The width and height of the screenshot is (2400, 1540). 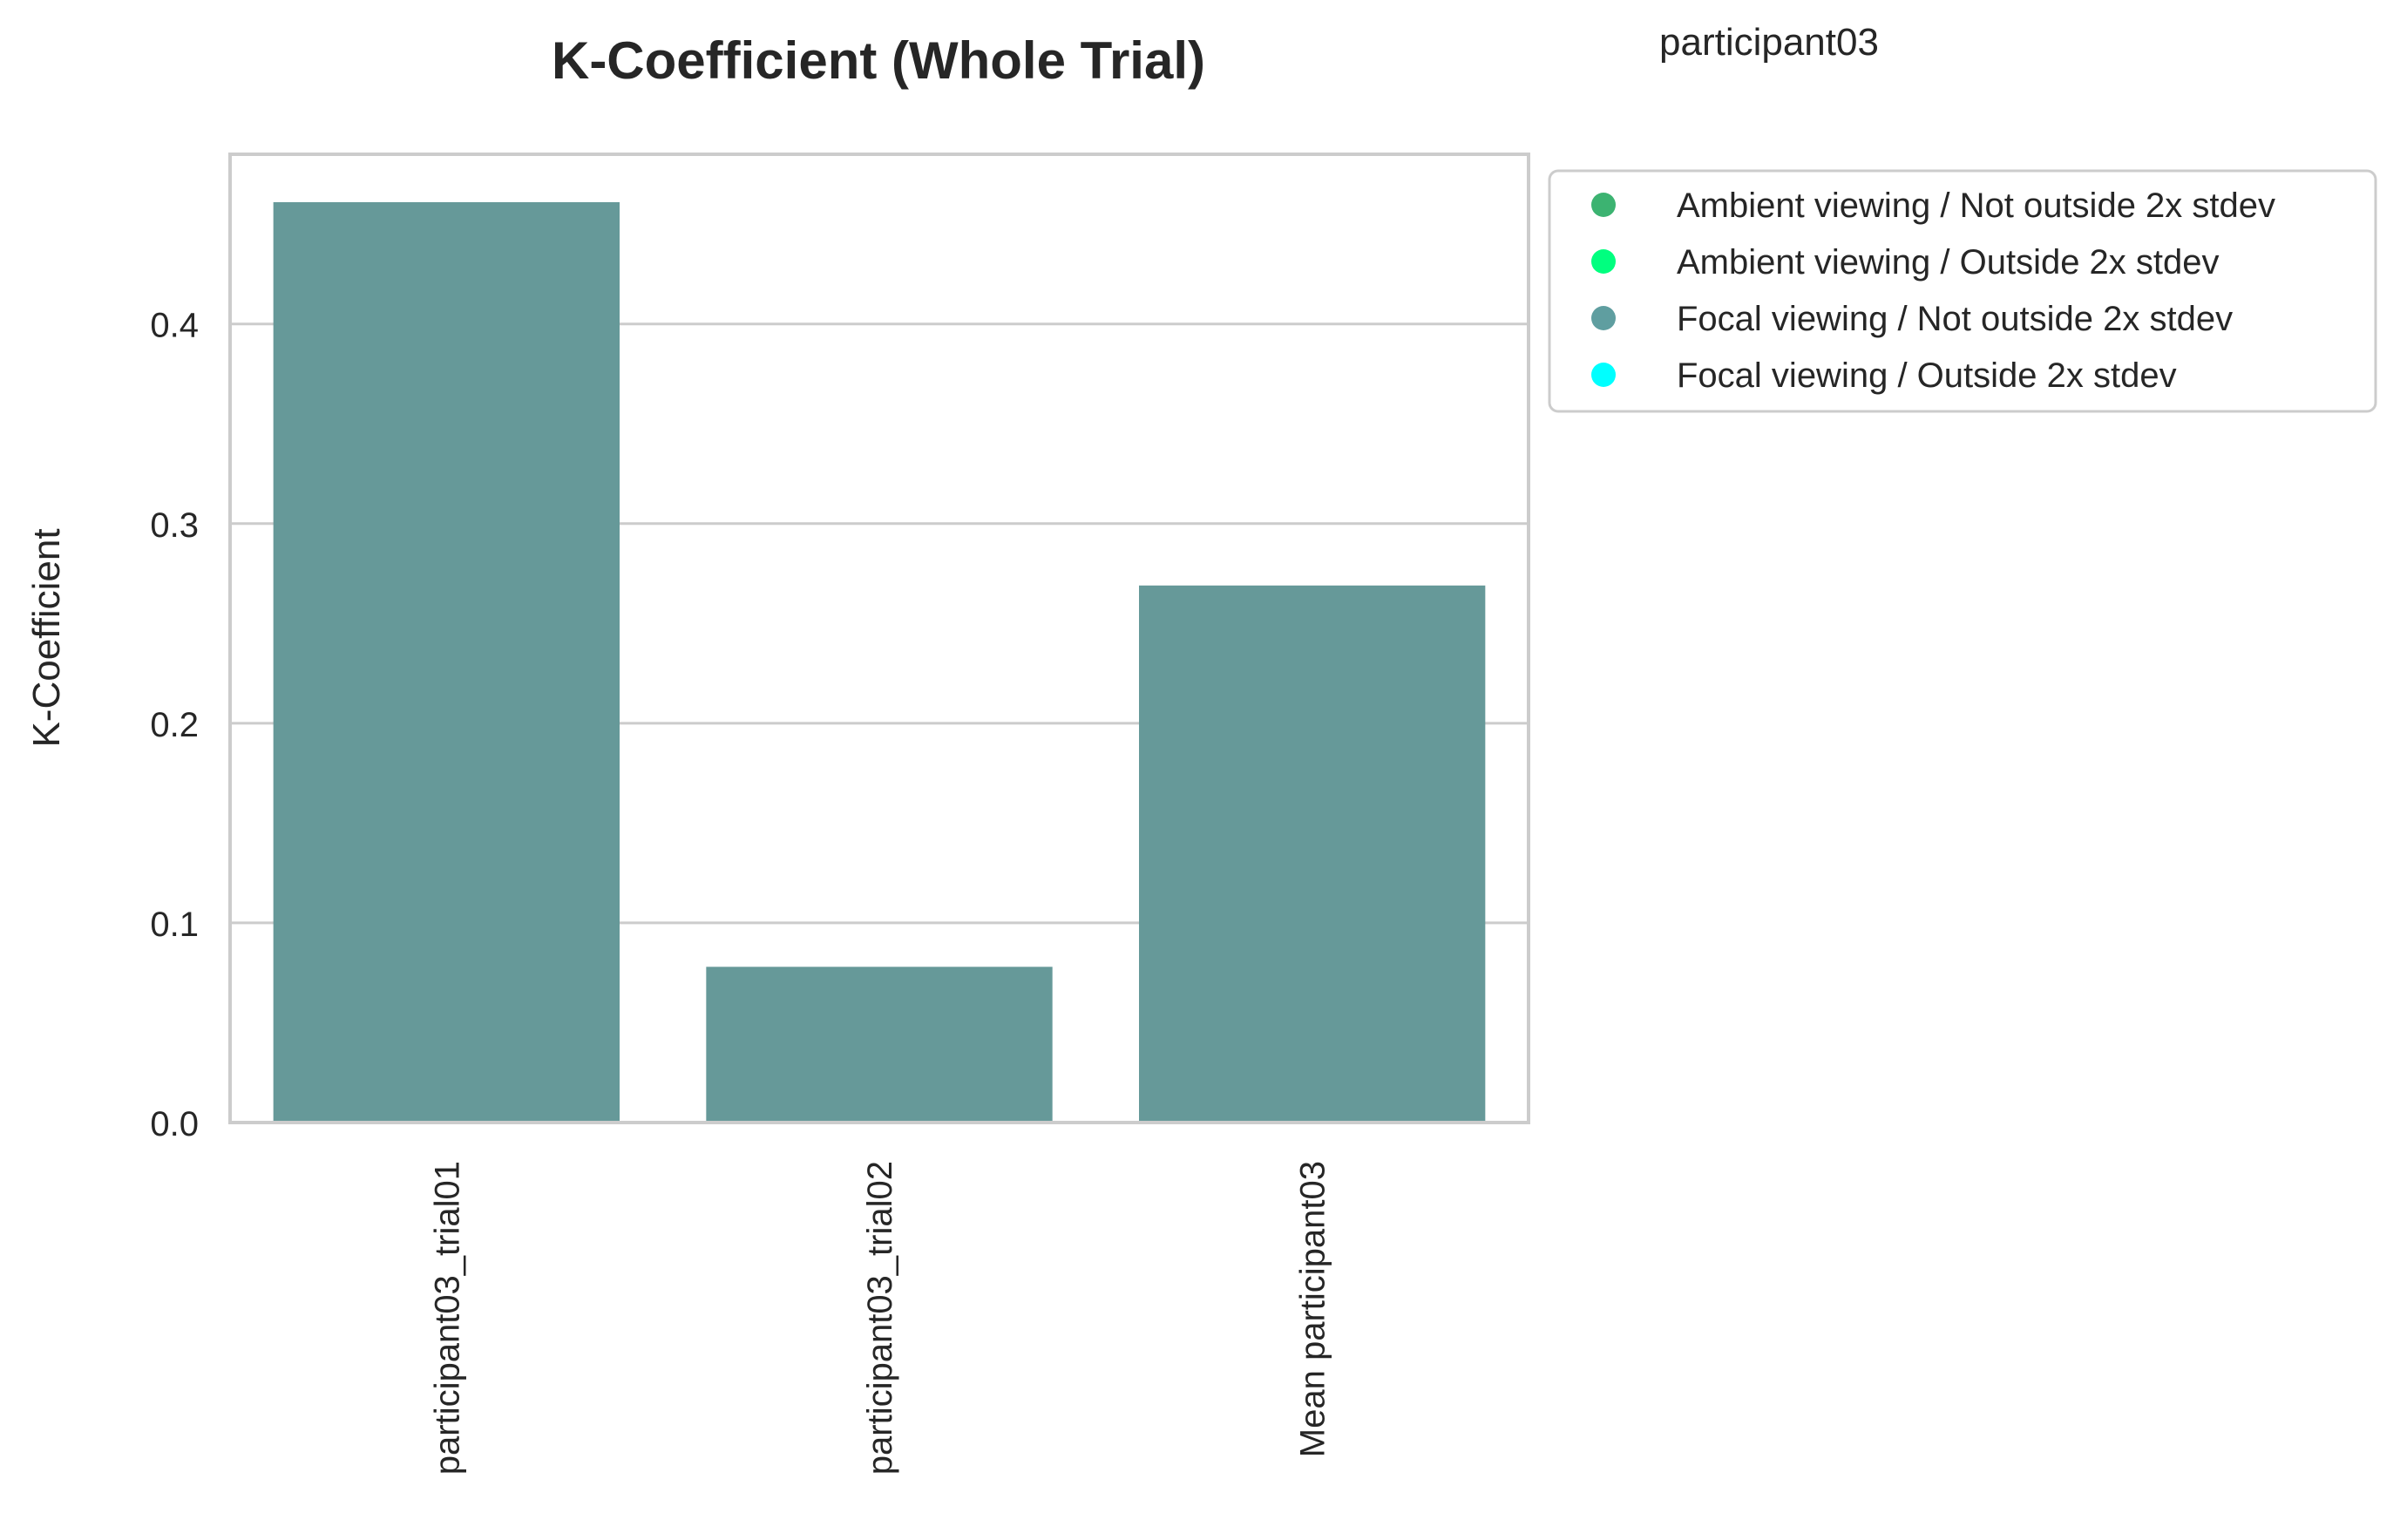 What do you see at coordinates (1313, 1309) in the screenshot?
I see `x-tick-label: Mean participant03` at bounding box center [1313, 1309].